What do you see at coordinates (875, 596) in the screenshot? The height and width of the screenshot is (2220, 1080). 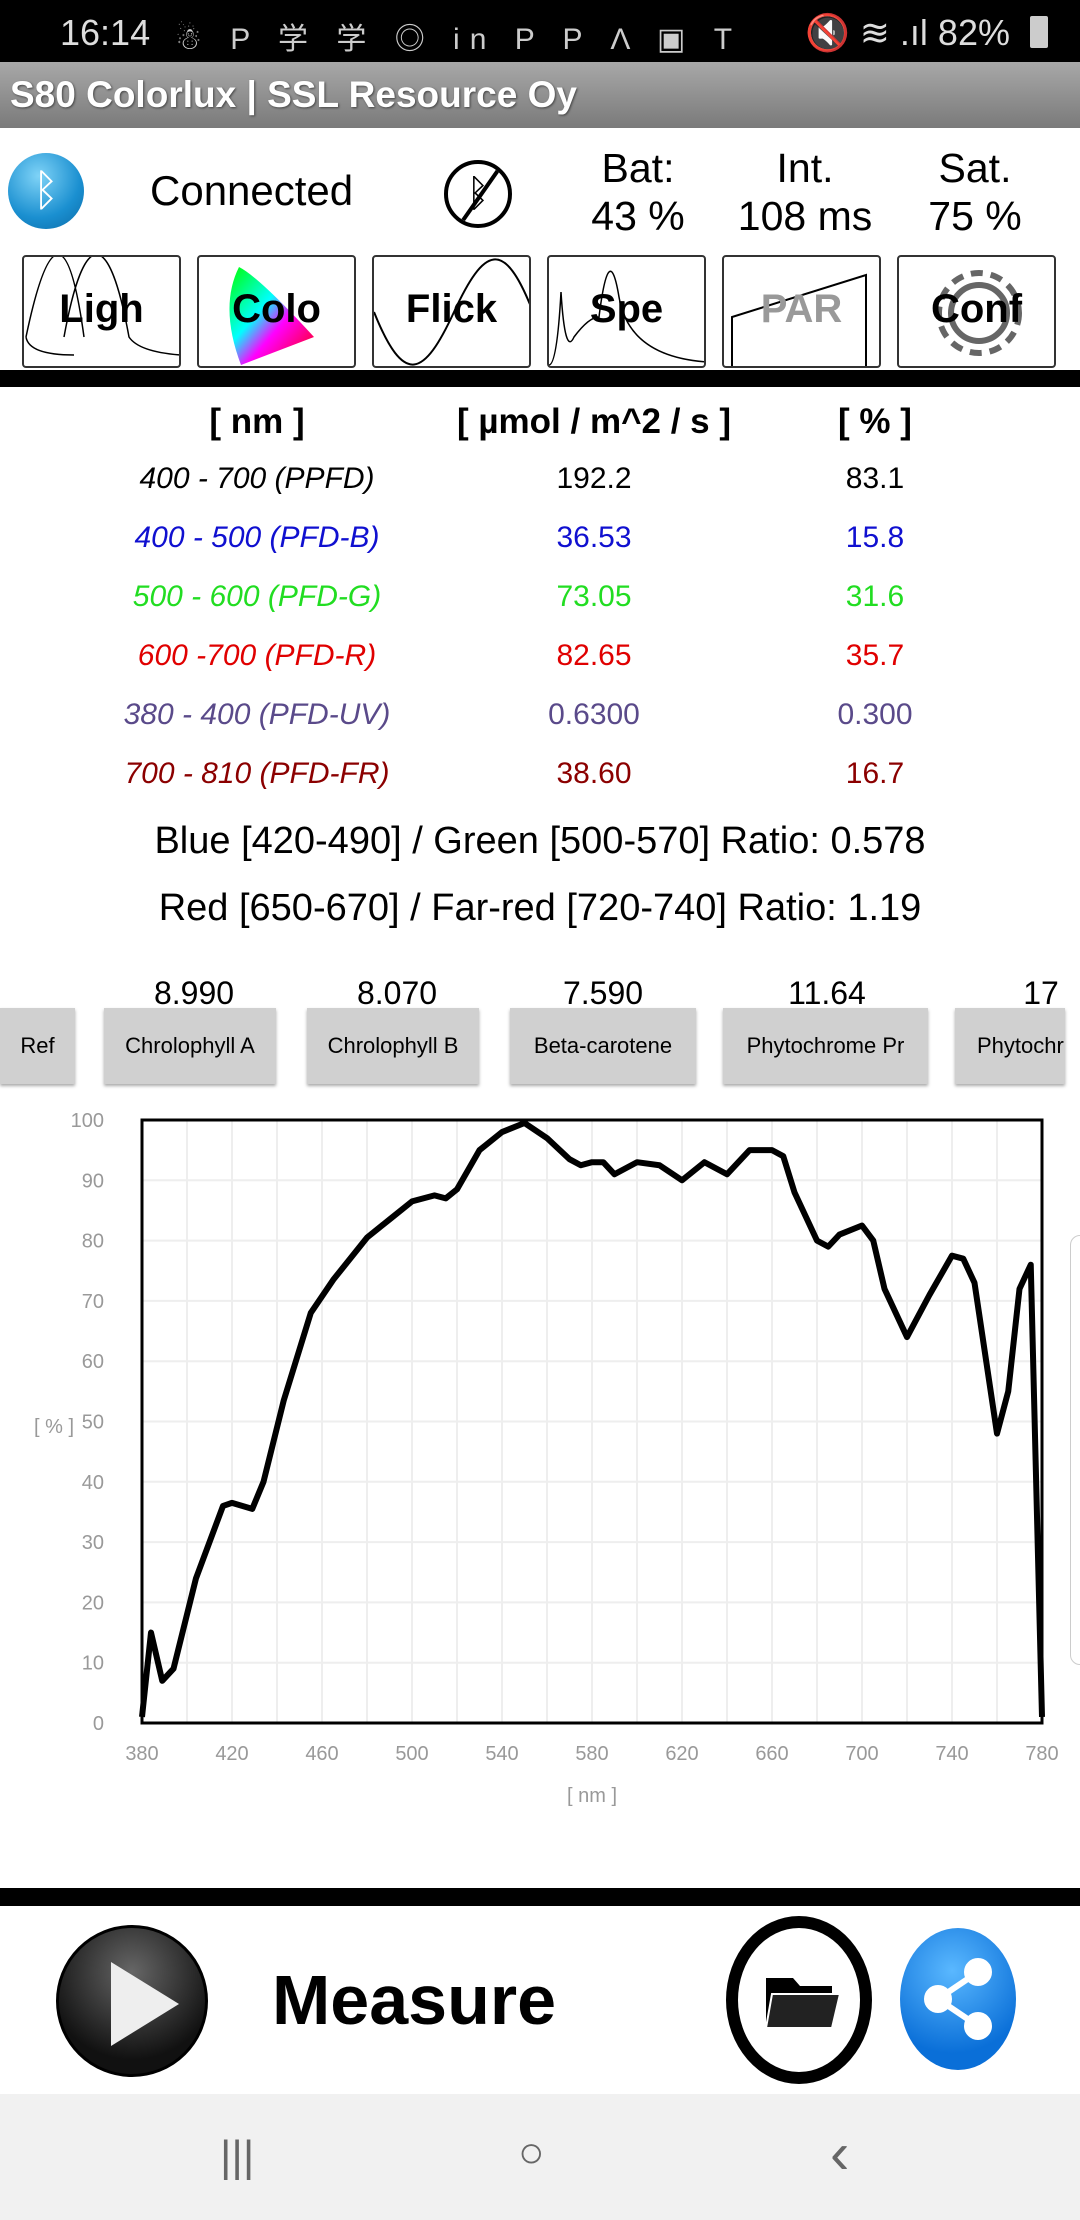 I see `table-cell-percent: 31.6` at bounding box center [875, 596].